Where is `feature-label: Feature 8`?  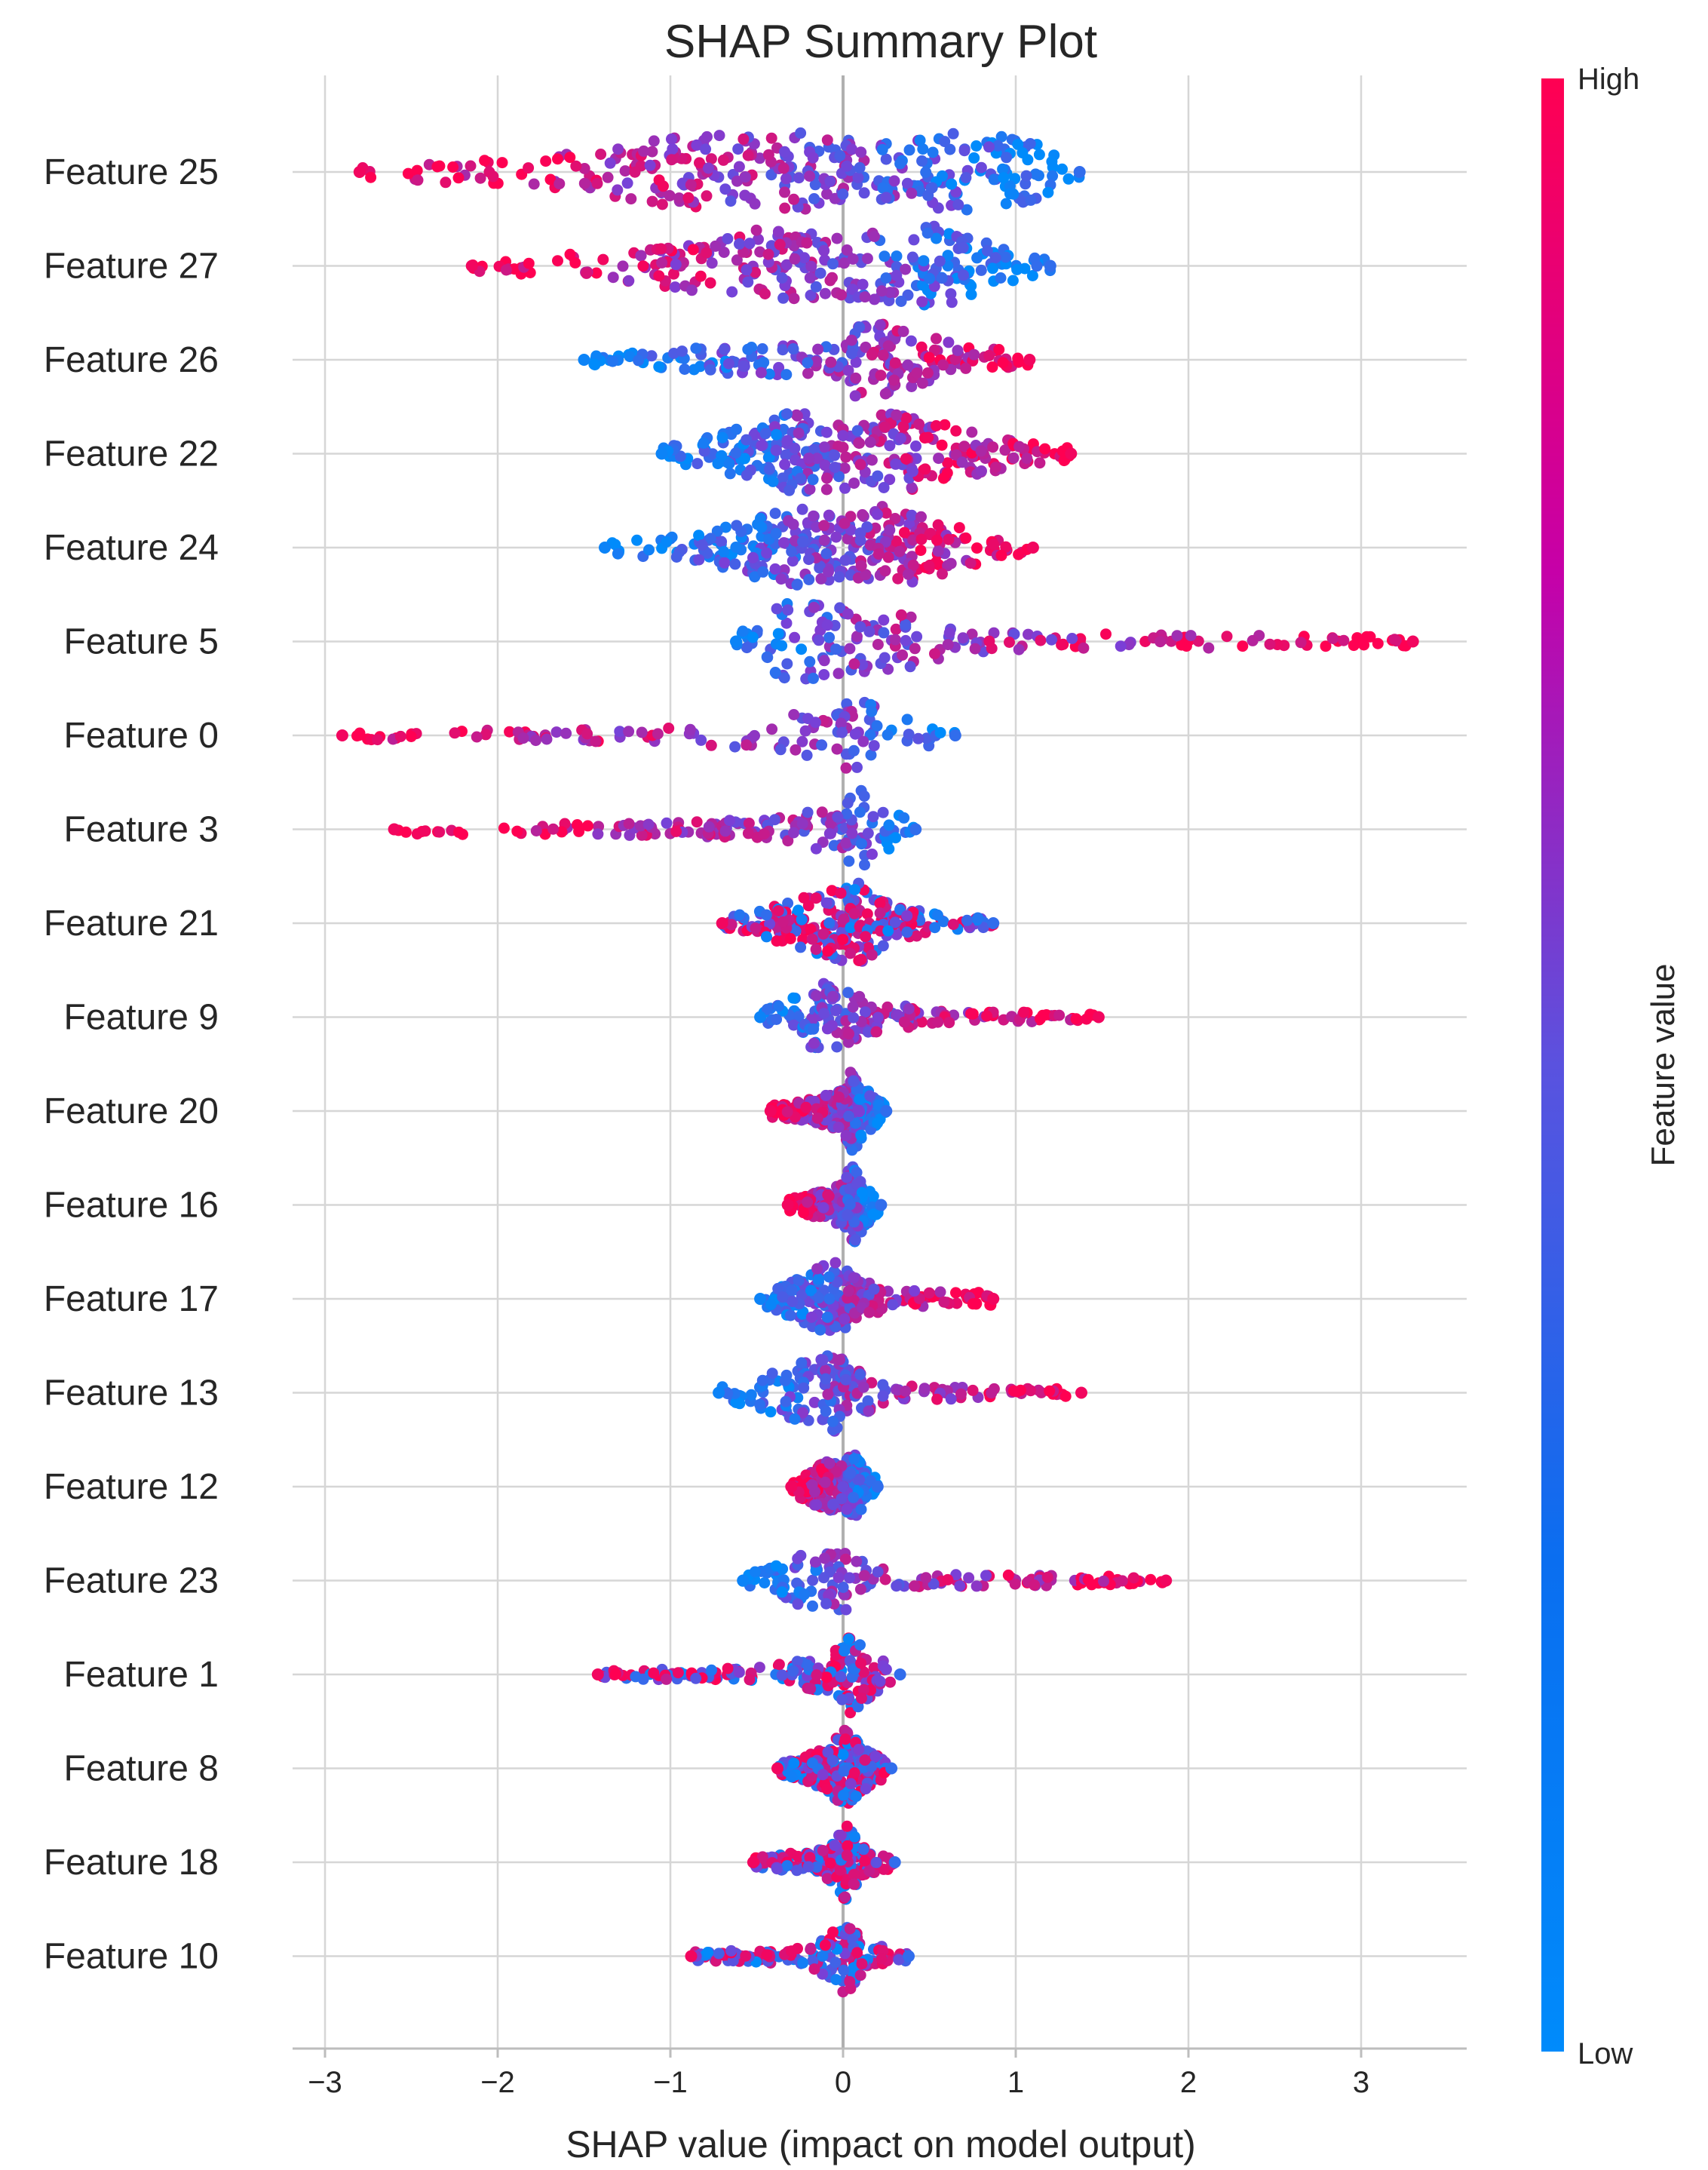 feature-label: Feature 8 is located at coordinates (141, 1769).